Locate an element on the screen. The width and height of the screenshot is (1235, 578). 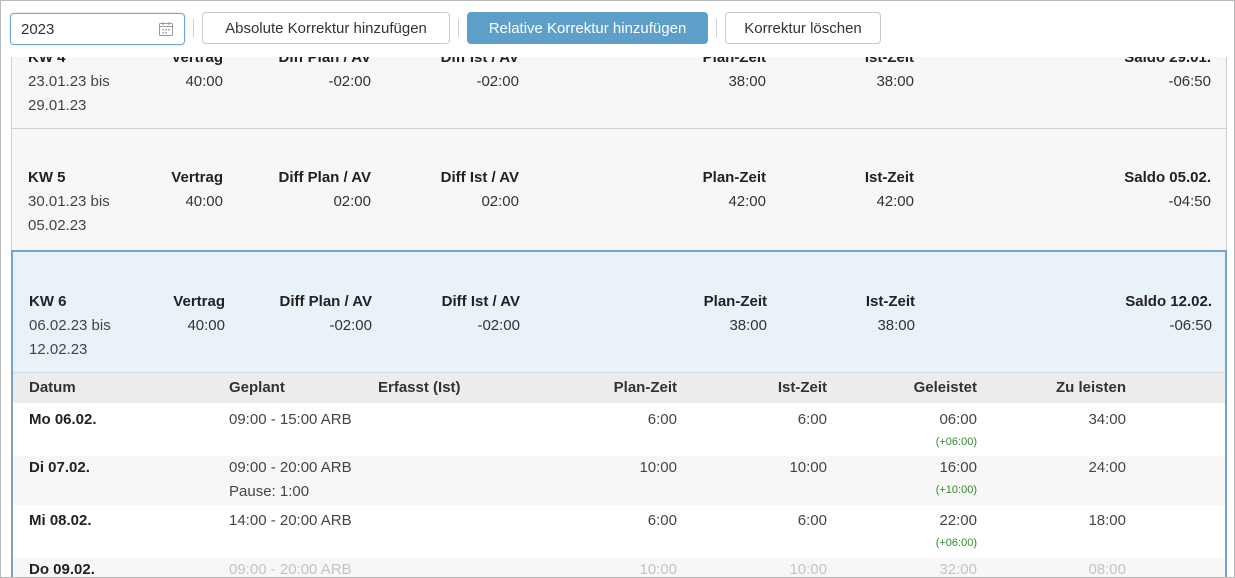
row-geleistet: 16:00 is located at coordinates (958, 467).